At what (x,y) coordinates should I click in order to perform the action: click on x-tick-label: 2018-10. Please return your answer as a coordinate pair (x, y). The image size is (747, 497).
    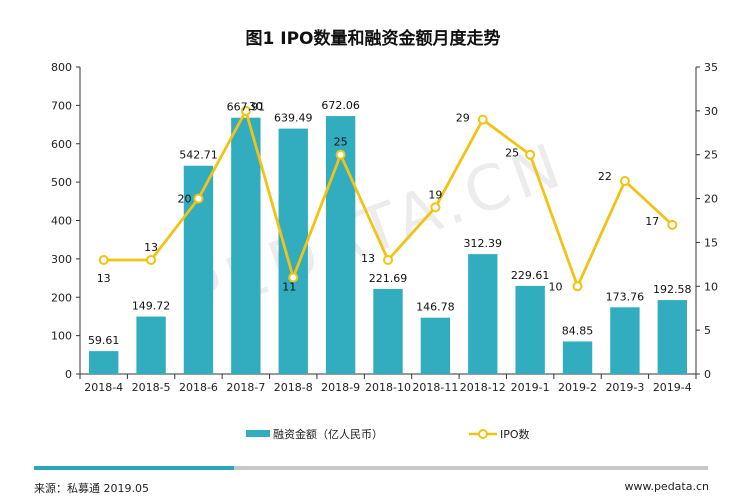
    Looking at the image, I should click on (388, 387).